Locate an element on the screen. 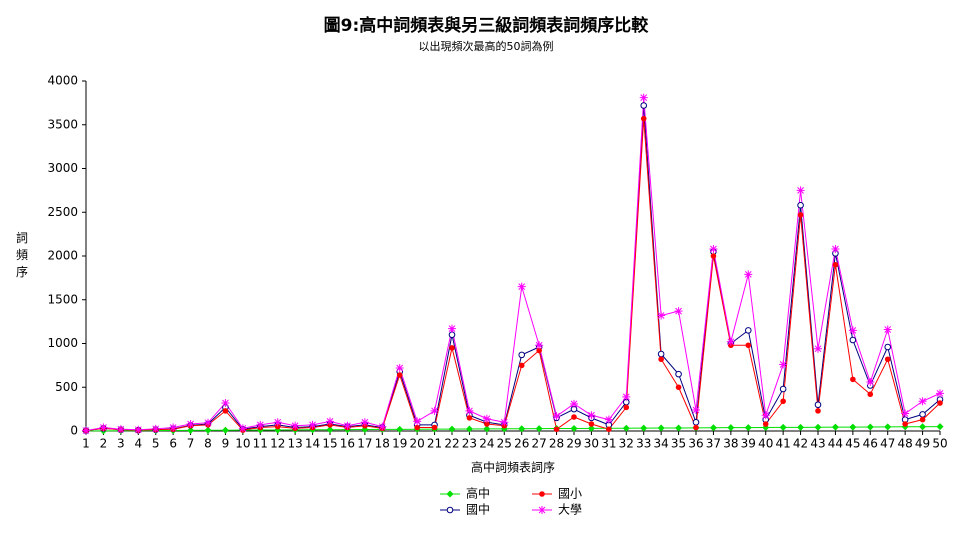 This screenshot has width=973, height=539. y-tick-label: 2000 is located at coordinates (62, 256).